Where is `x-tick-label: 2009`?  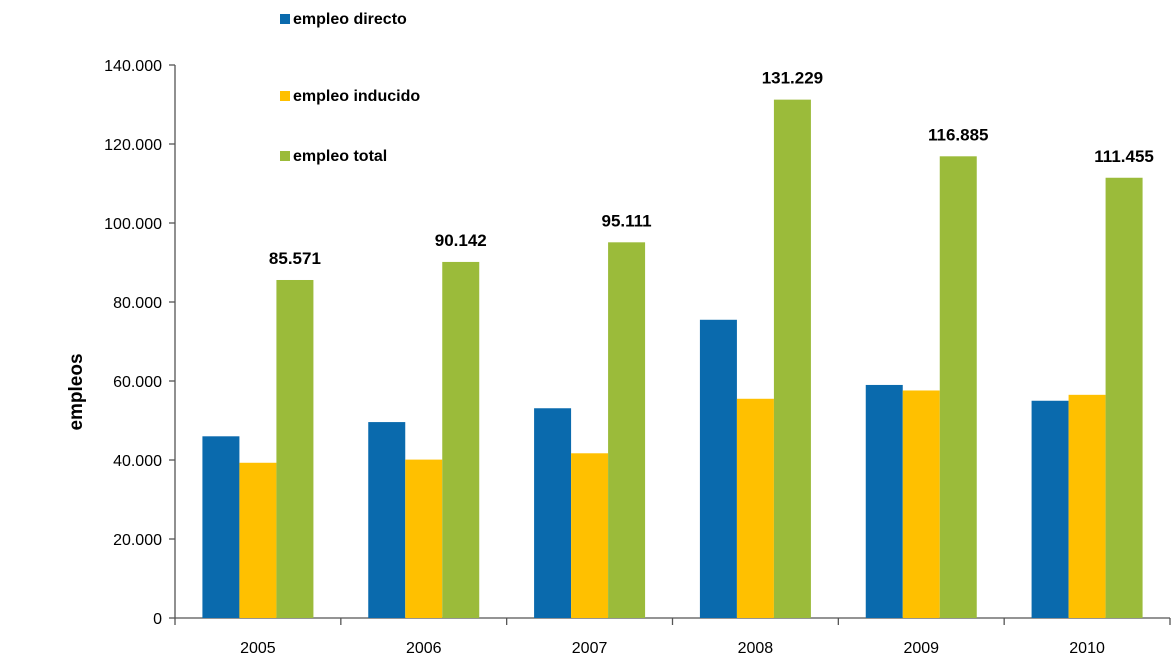
x-tick-label: 2009 is located at coordinates (921, 648).